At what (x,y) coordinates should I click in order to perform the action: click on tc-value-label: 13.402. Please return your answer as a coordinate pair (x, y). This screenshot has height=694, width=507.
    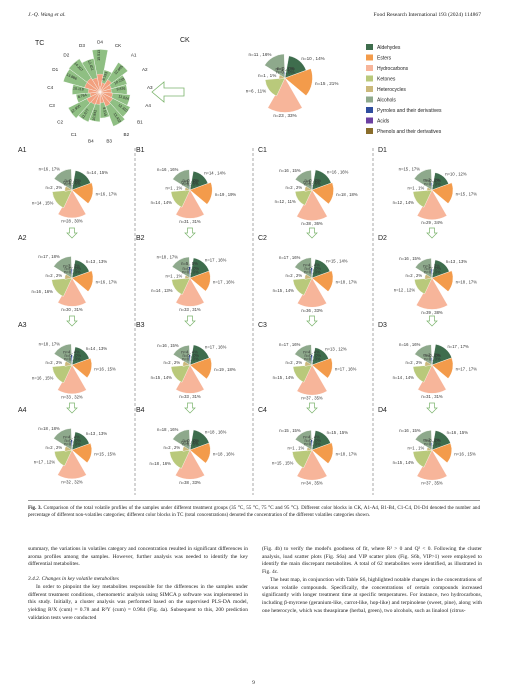
    Looking at the image, I should click on (116, 117).